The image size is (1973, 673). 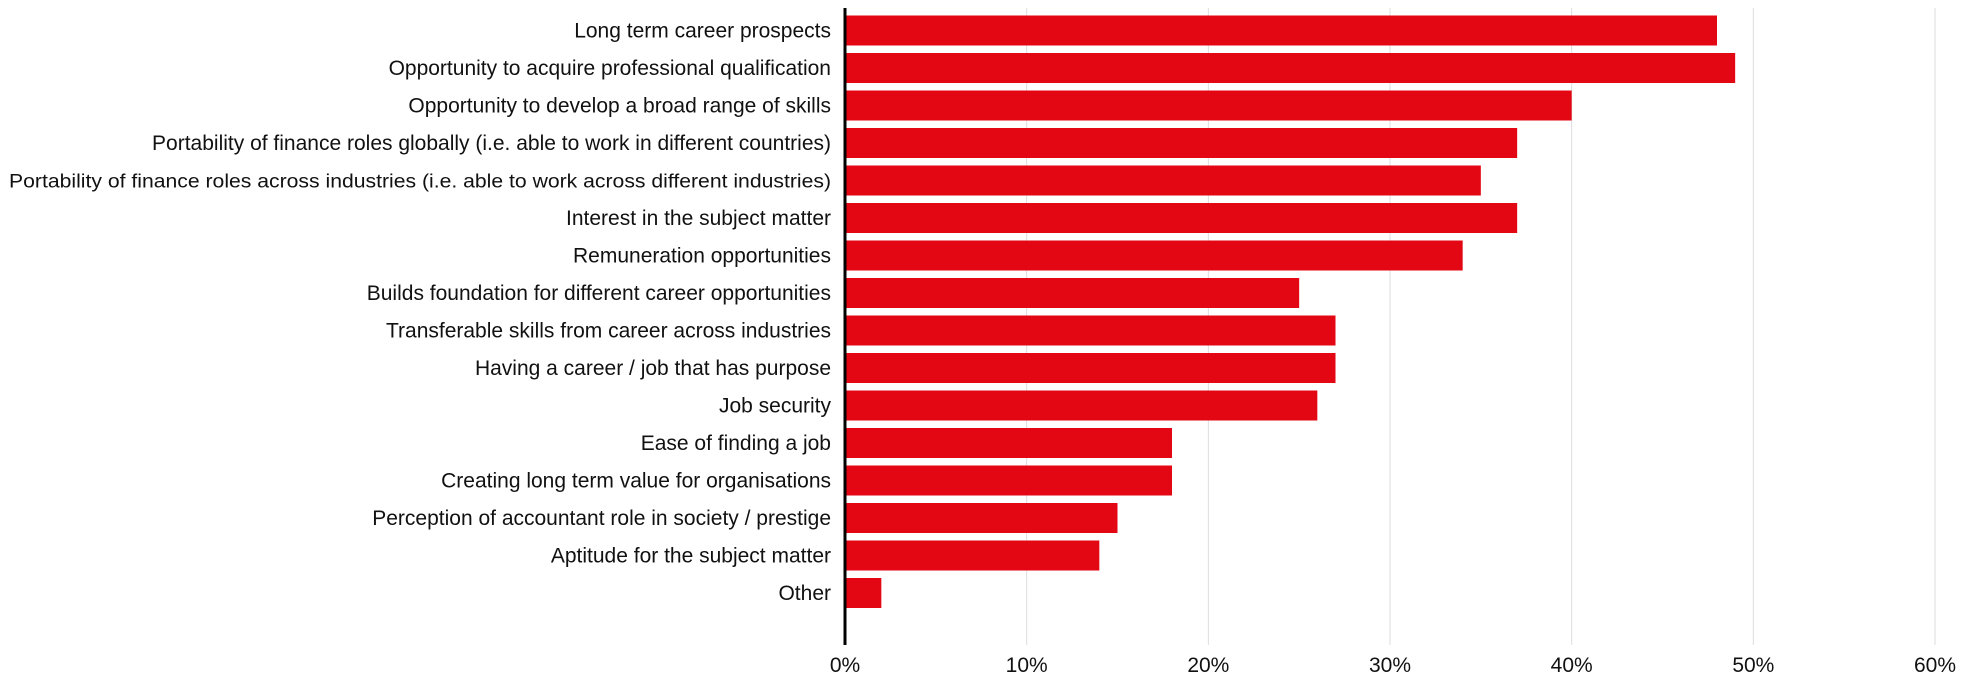 What do you see at coordinates (1935, 663) in the screenshot?
I see `x-tick-label: 60%` at bounding box center [1935, 663].